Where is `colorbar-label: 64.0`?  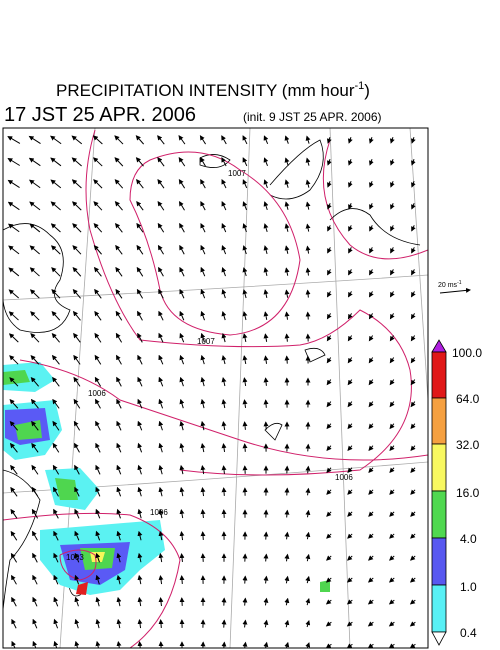 colorbar-label: 64.0 is located at coordinates (468, 399).